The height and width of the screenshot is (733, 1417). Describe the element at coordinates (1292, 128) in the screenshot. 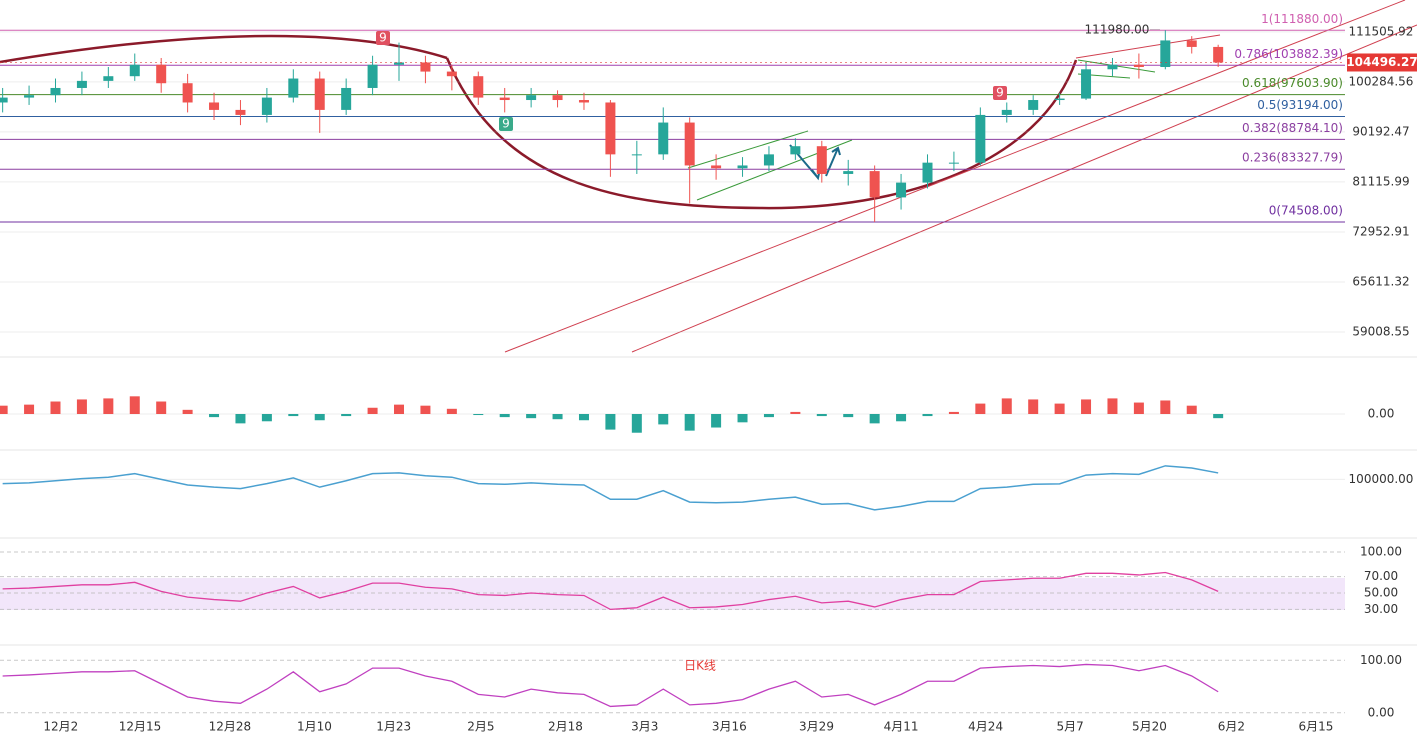

I see `fib-label: 0.382(88784.10)` at that location.